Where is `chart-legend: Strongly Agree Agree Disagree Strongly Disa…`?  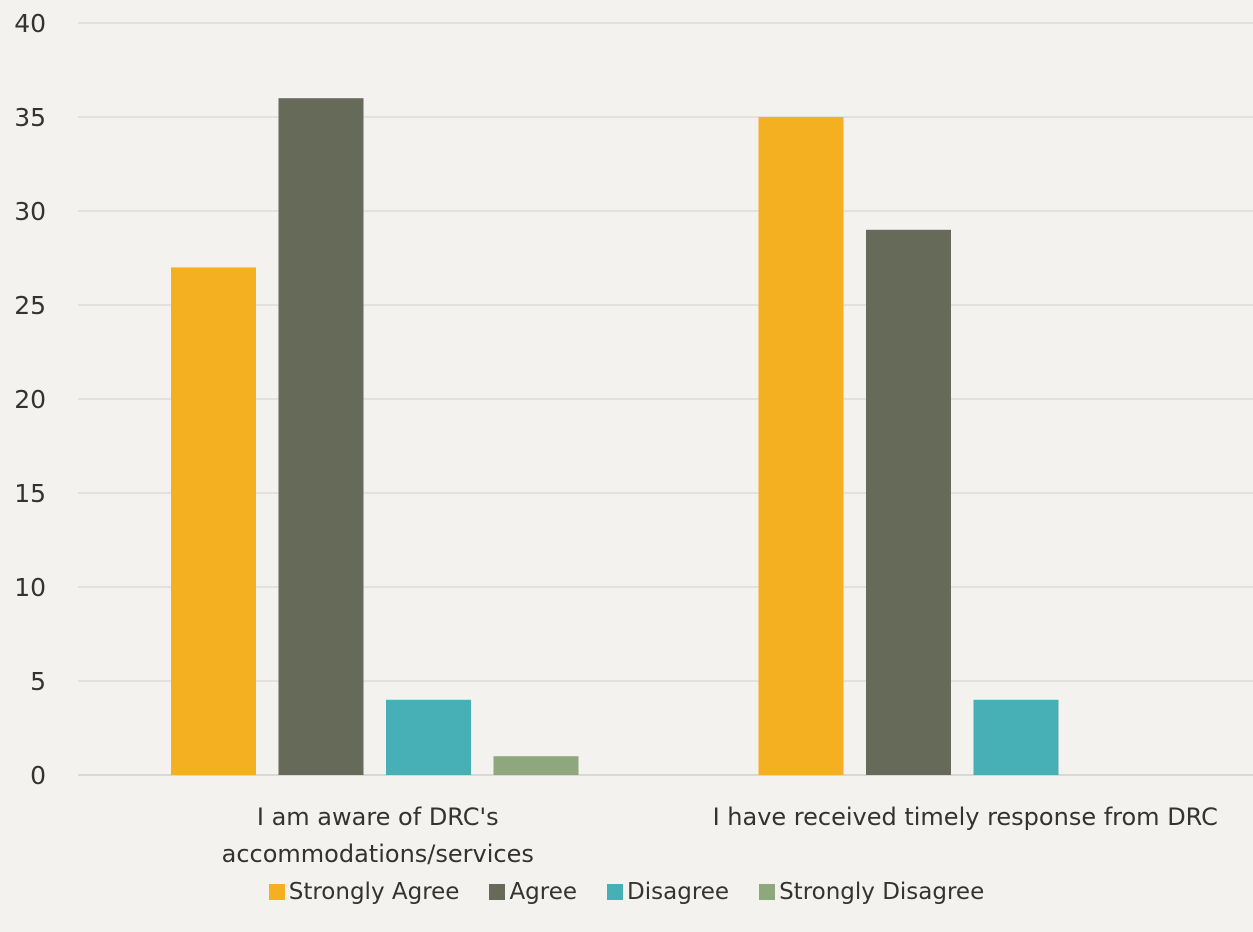
chart-legend: Strongly Agree Agree Disagree Strongly Disa… is located at coordinates (626, 892).